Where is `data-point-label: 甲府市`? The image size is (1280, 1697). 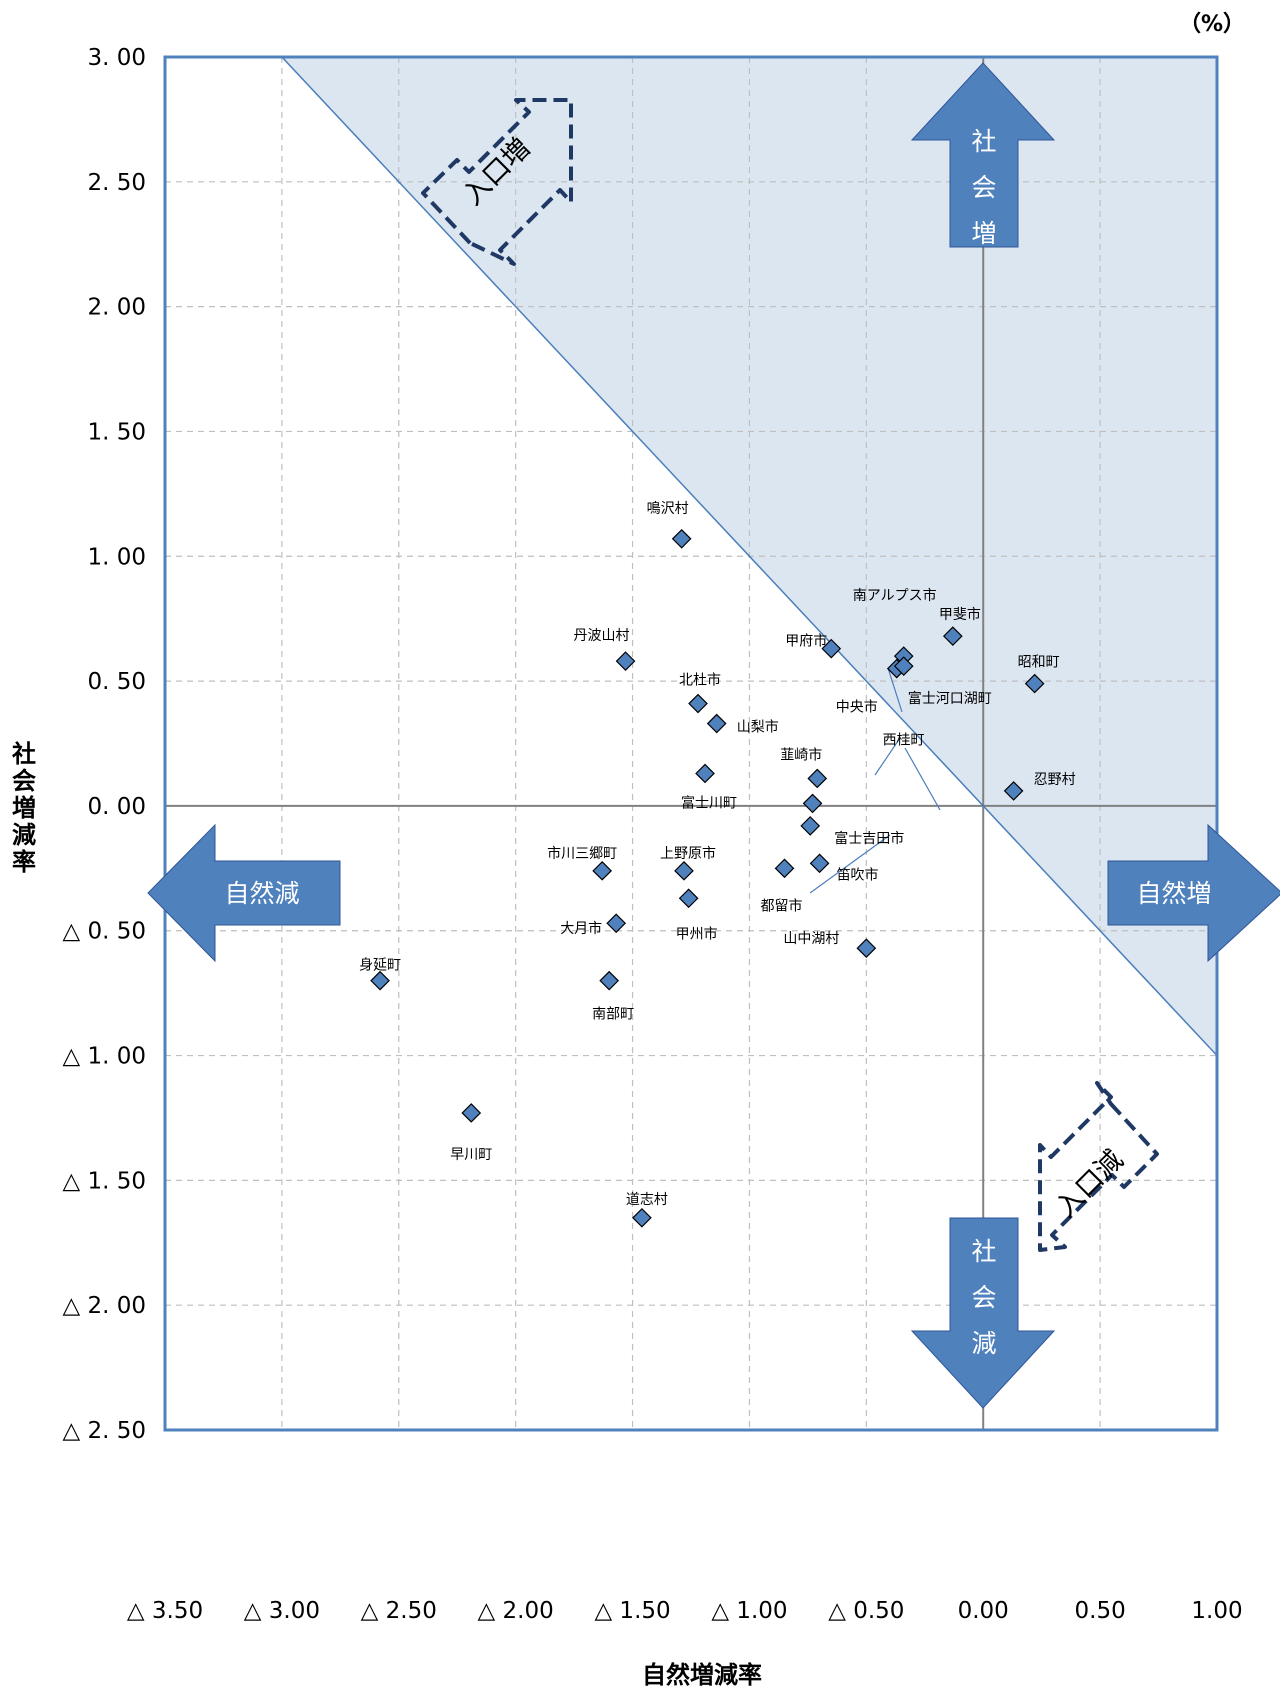
data-point-label: 甲府市 is located at coordinates (806, 641).